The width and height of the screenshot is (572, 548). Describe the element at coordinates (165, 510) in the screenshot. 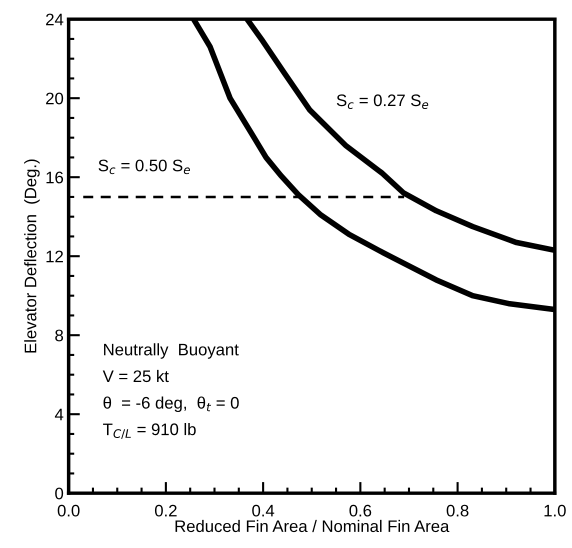

I see `x-tick-label: 0.2` at that location.